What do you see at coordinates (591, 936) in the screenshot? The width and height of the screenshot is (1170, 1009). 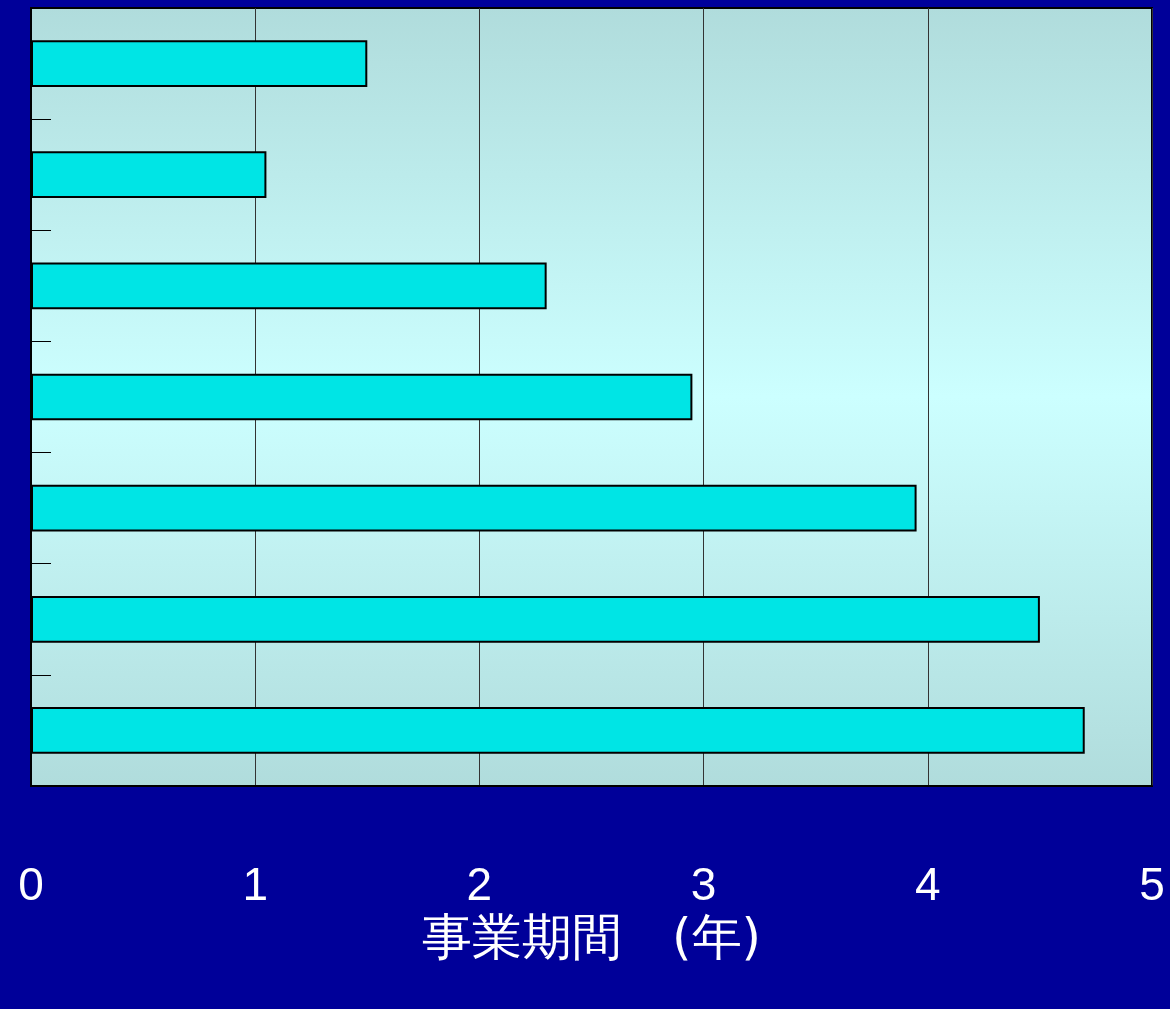 I see `x-axis-title: 事業期間 (年)` at bounding box center [591, 936].